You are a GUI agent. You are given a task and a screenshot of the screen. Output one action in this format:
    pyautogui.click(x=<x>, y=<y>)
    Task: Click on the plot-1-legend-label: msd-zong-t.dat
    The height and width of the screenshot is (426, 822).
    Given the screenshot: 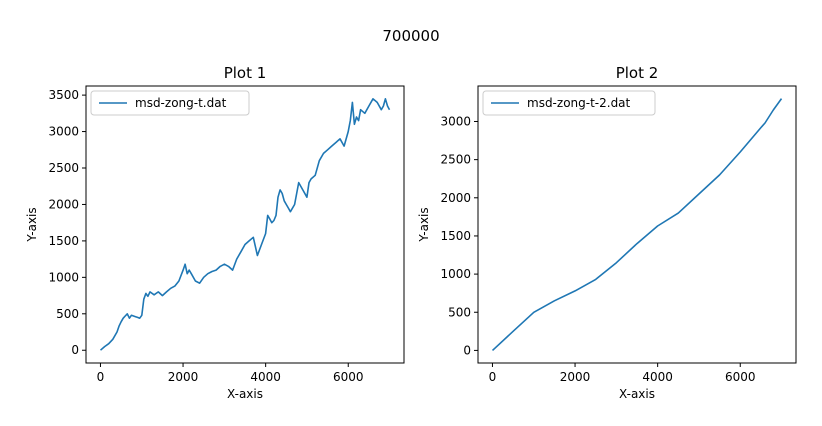 What is the action you would take?
    pyautogui.click(x=181, y=103)
    